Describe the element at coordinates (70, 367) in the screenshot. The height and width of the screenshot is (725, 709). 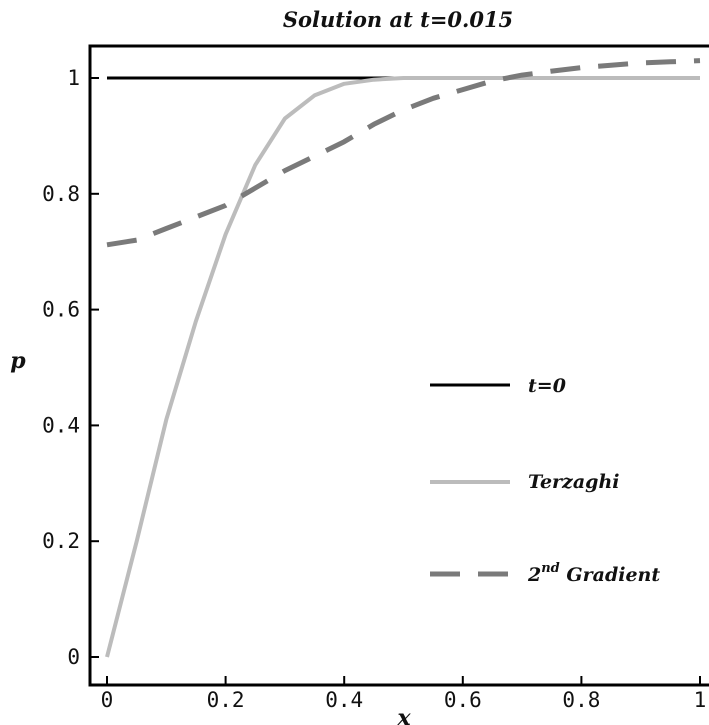
I see `y-axis: 0 0.2 0.4 0.6 0.8 1` at that location.